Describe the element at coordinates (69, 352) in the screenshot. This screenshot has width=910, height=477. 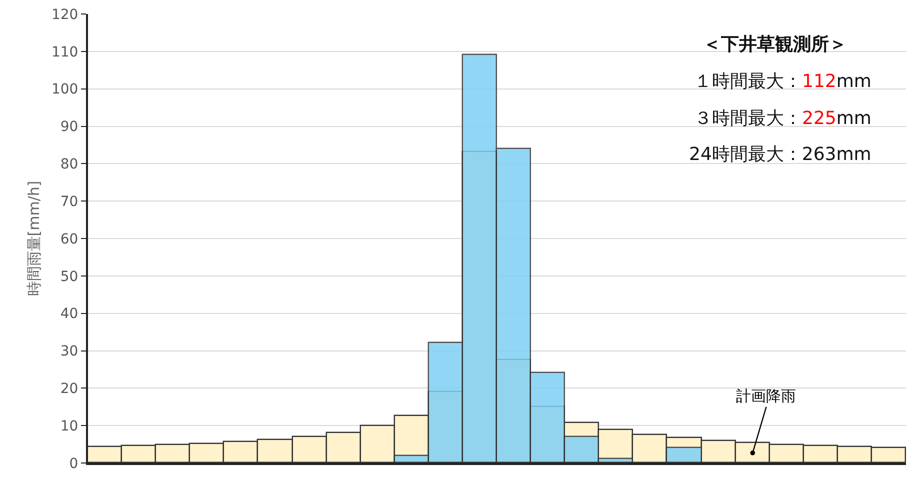
I see `y-tick-label: 30` at that location.